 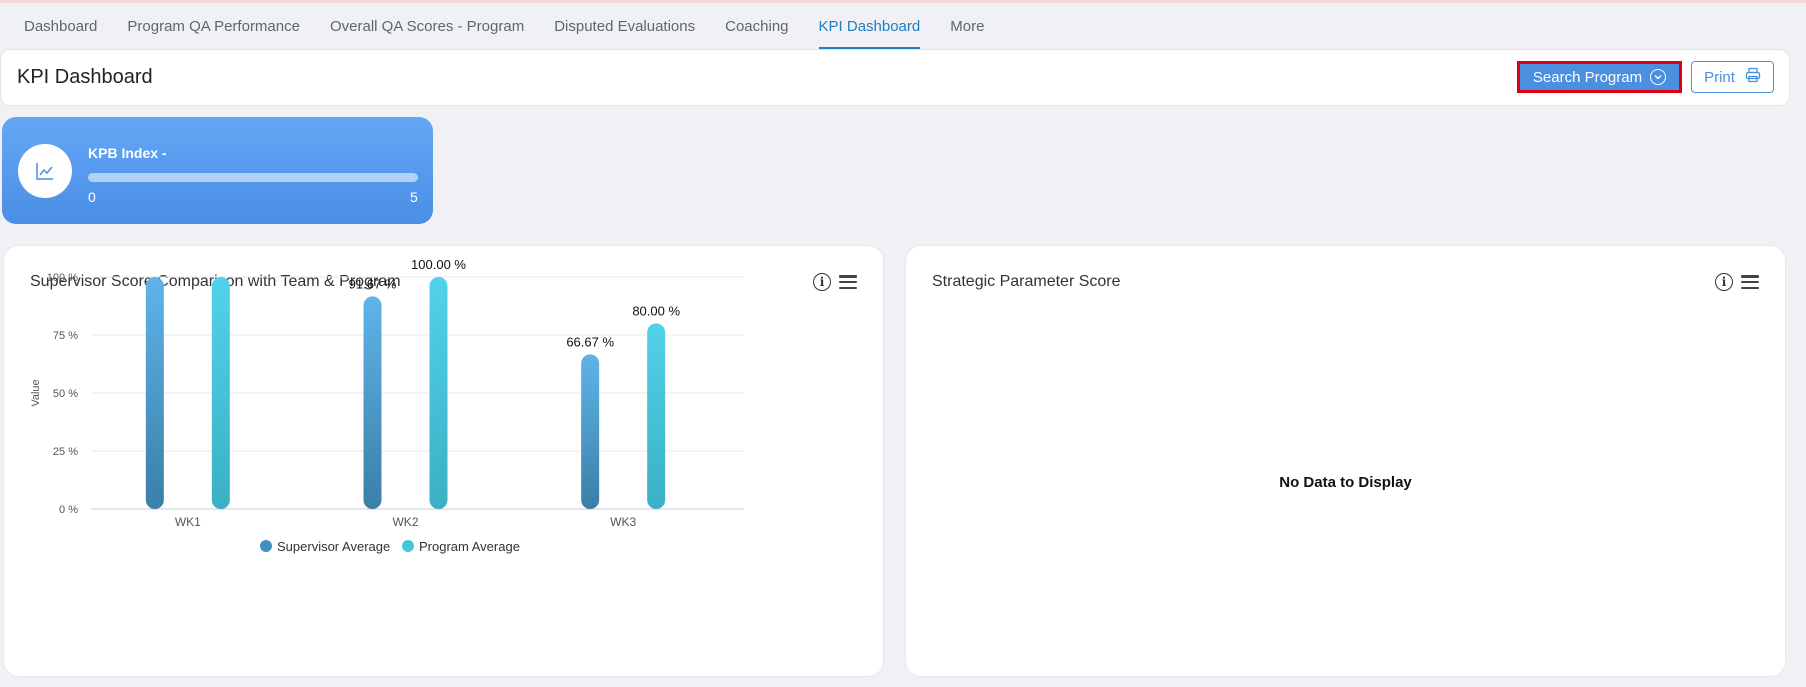 What do you see at coordinates (405, 522) in the screenshot?
I see `x-tick-label: WK2` at bounding box center [405, 522].